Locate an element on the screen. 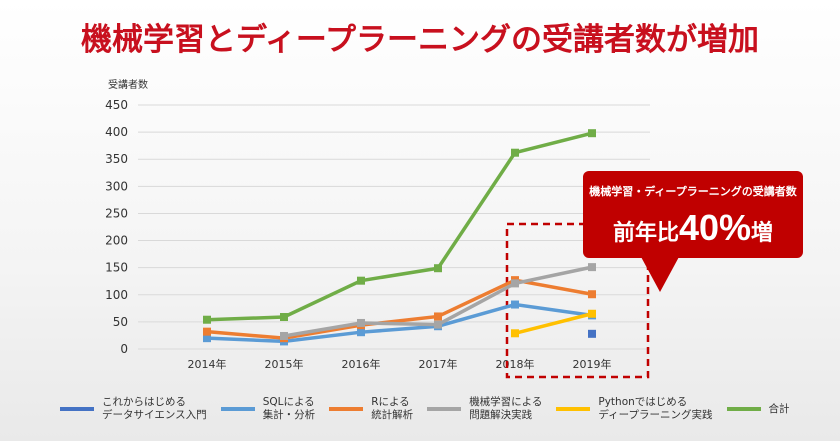 This screenshot has height=441, width=840. legend-label: これからはじめる データサイエンス入門 is located at coordinates (154, 409).